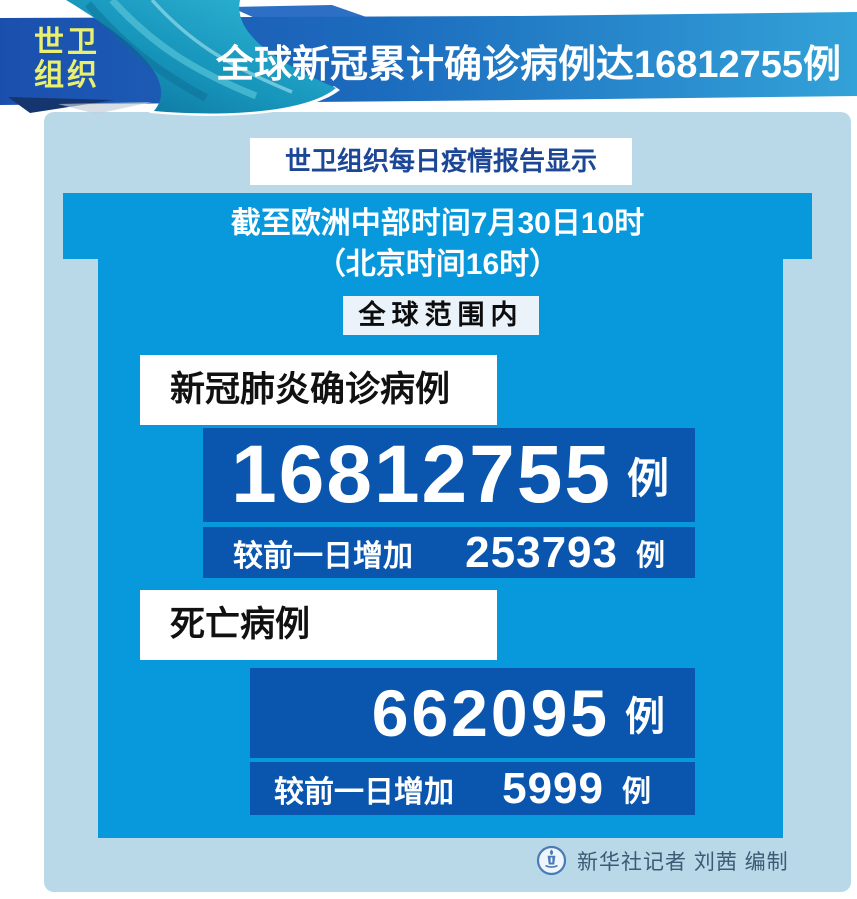 This screenshot has height=899, width=857. I want to click on death-cases-total: 662095, so click(490, 713).